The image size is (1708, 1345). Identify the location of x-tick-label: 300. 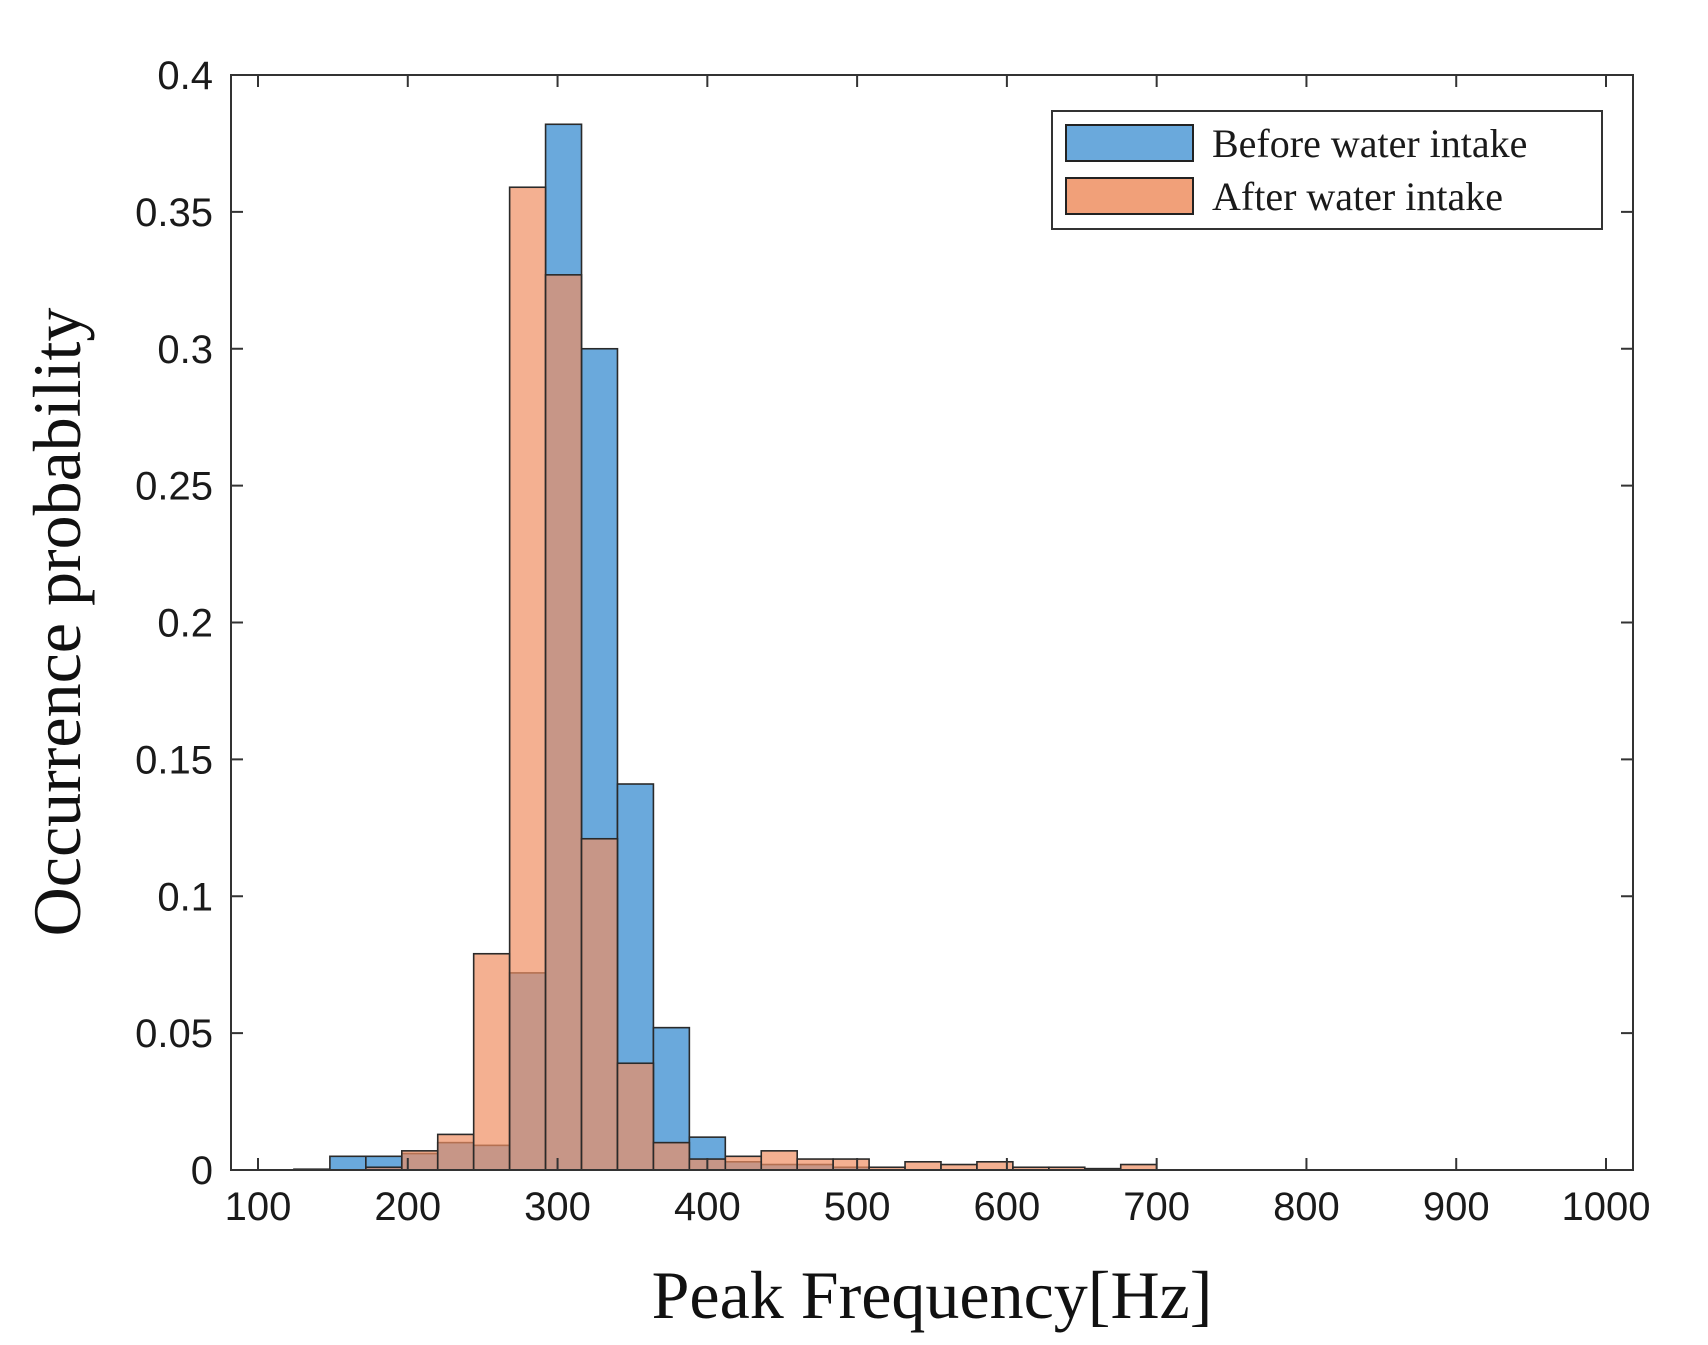
(557, 1207).